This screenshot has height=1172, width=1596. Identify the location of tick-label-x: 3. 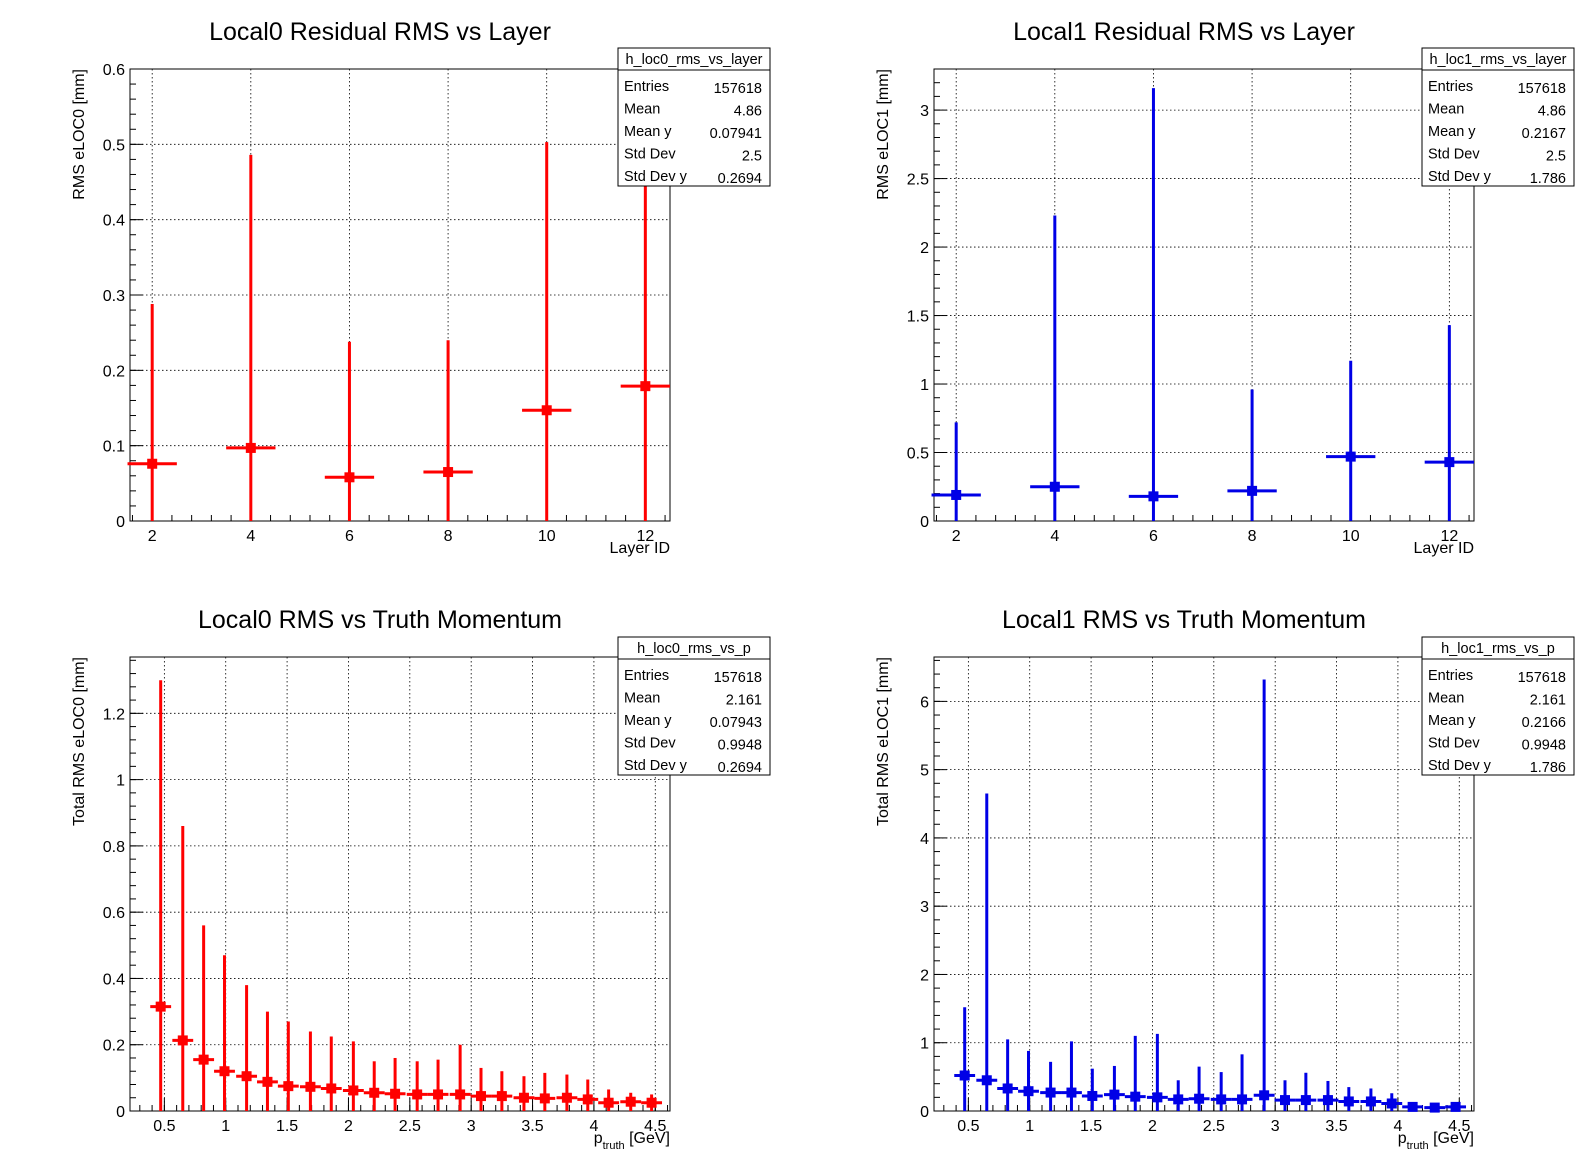
(471, 1126).